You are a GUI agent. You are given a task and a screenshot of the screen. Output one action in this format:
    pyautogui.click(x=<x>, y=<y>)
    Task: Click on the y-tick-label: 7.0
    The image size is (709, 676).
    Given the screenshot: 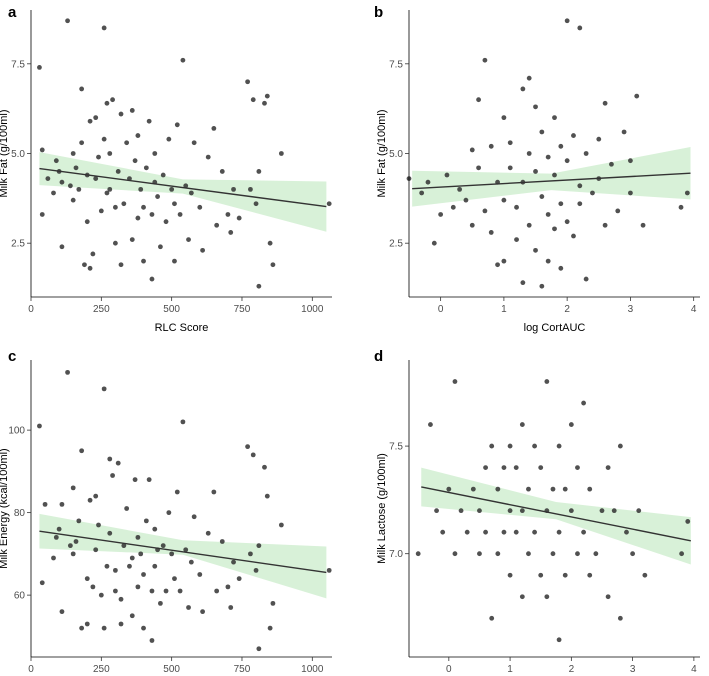 What is the action you would take?
    pyautogui.click(x=396, y=554)
    